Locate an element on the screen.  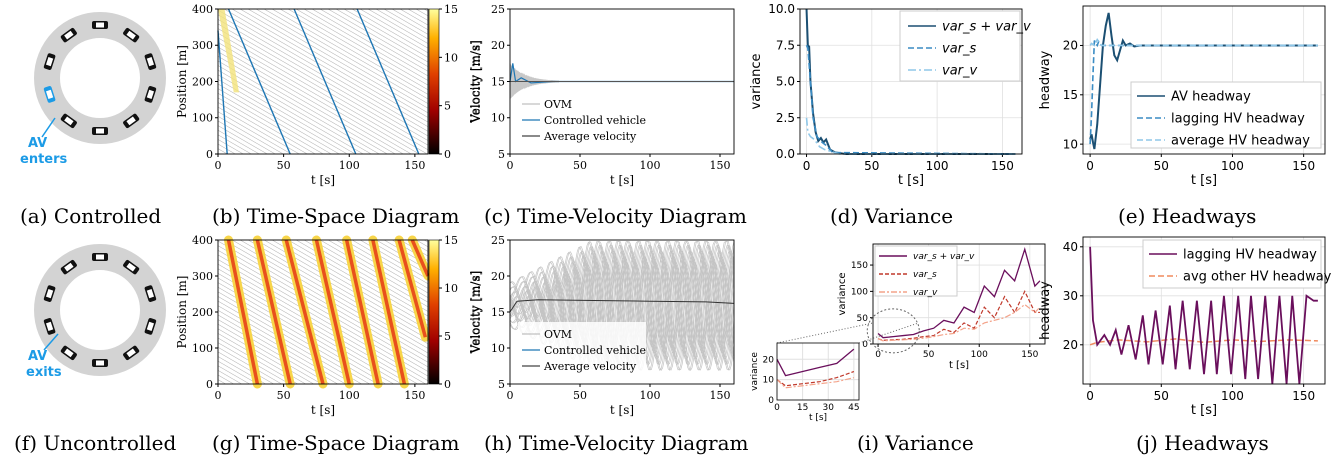
y-tick-label: 200 is located at coordinates (202, 81).